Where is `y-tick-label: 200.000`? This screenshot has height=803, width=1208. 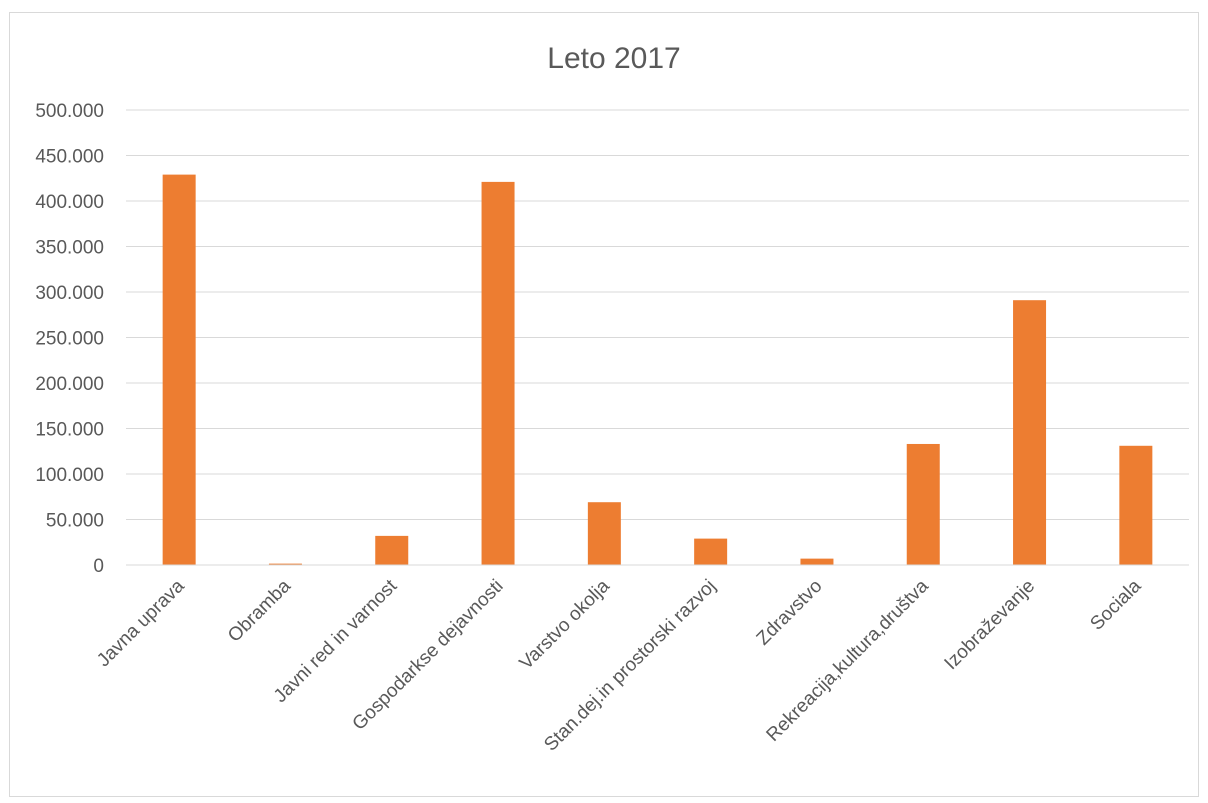 y-tick-label: 200.000 is located at coordinates (69, 384).